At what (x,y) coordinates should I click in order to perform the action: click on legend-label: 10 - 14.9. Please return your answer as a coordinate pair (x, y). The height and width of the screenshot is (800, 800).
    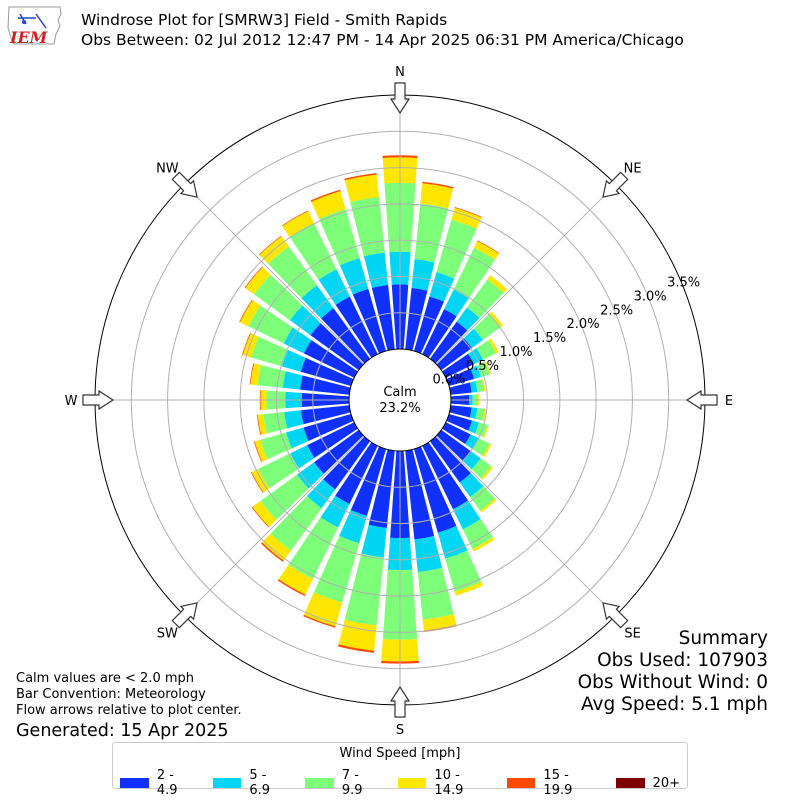
    Looking at the image, I should click on (449, 783).